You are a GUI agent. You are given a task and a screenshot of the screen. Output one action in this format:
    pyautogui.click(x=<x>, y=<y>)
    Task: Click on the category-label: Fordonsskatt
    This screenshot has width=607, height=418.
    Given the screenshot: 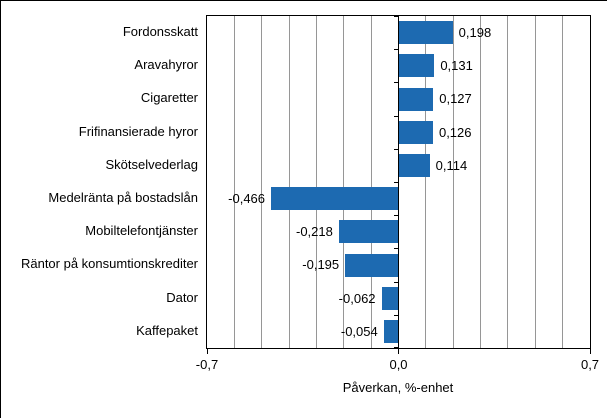 What is the action you would take?
    pyautogui.click(x=160, y=31)
    